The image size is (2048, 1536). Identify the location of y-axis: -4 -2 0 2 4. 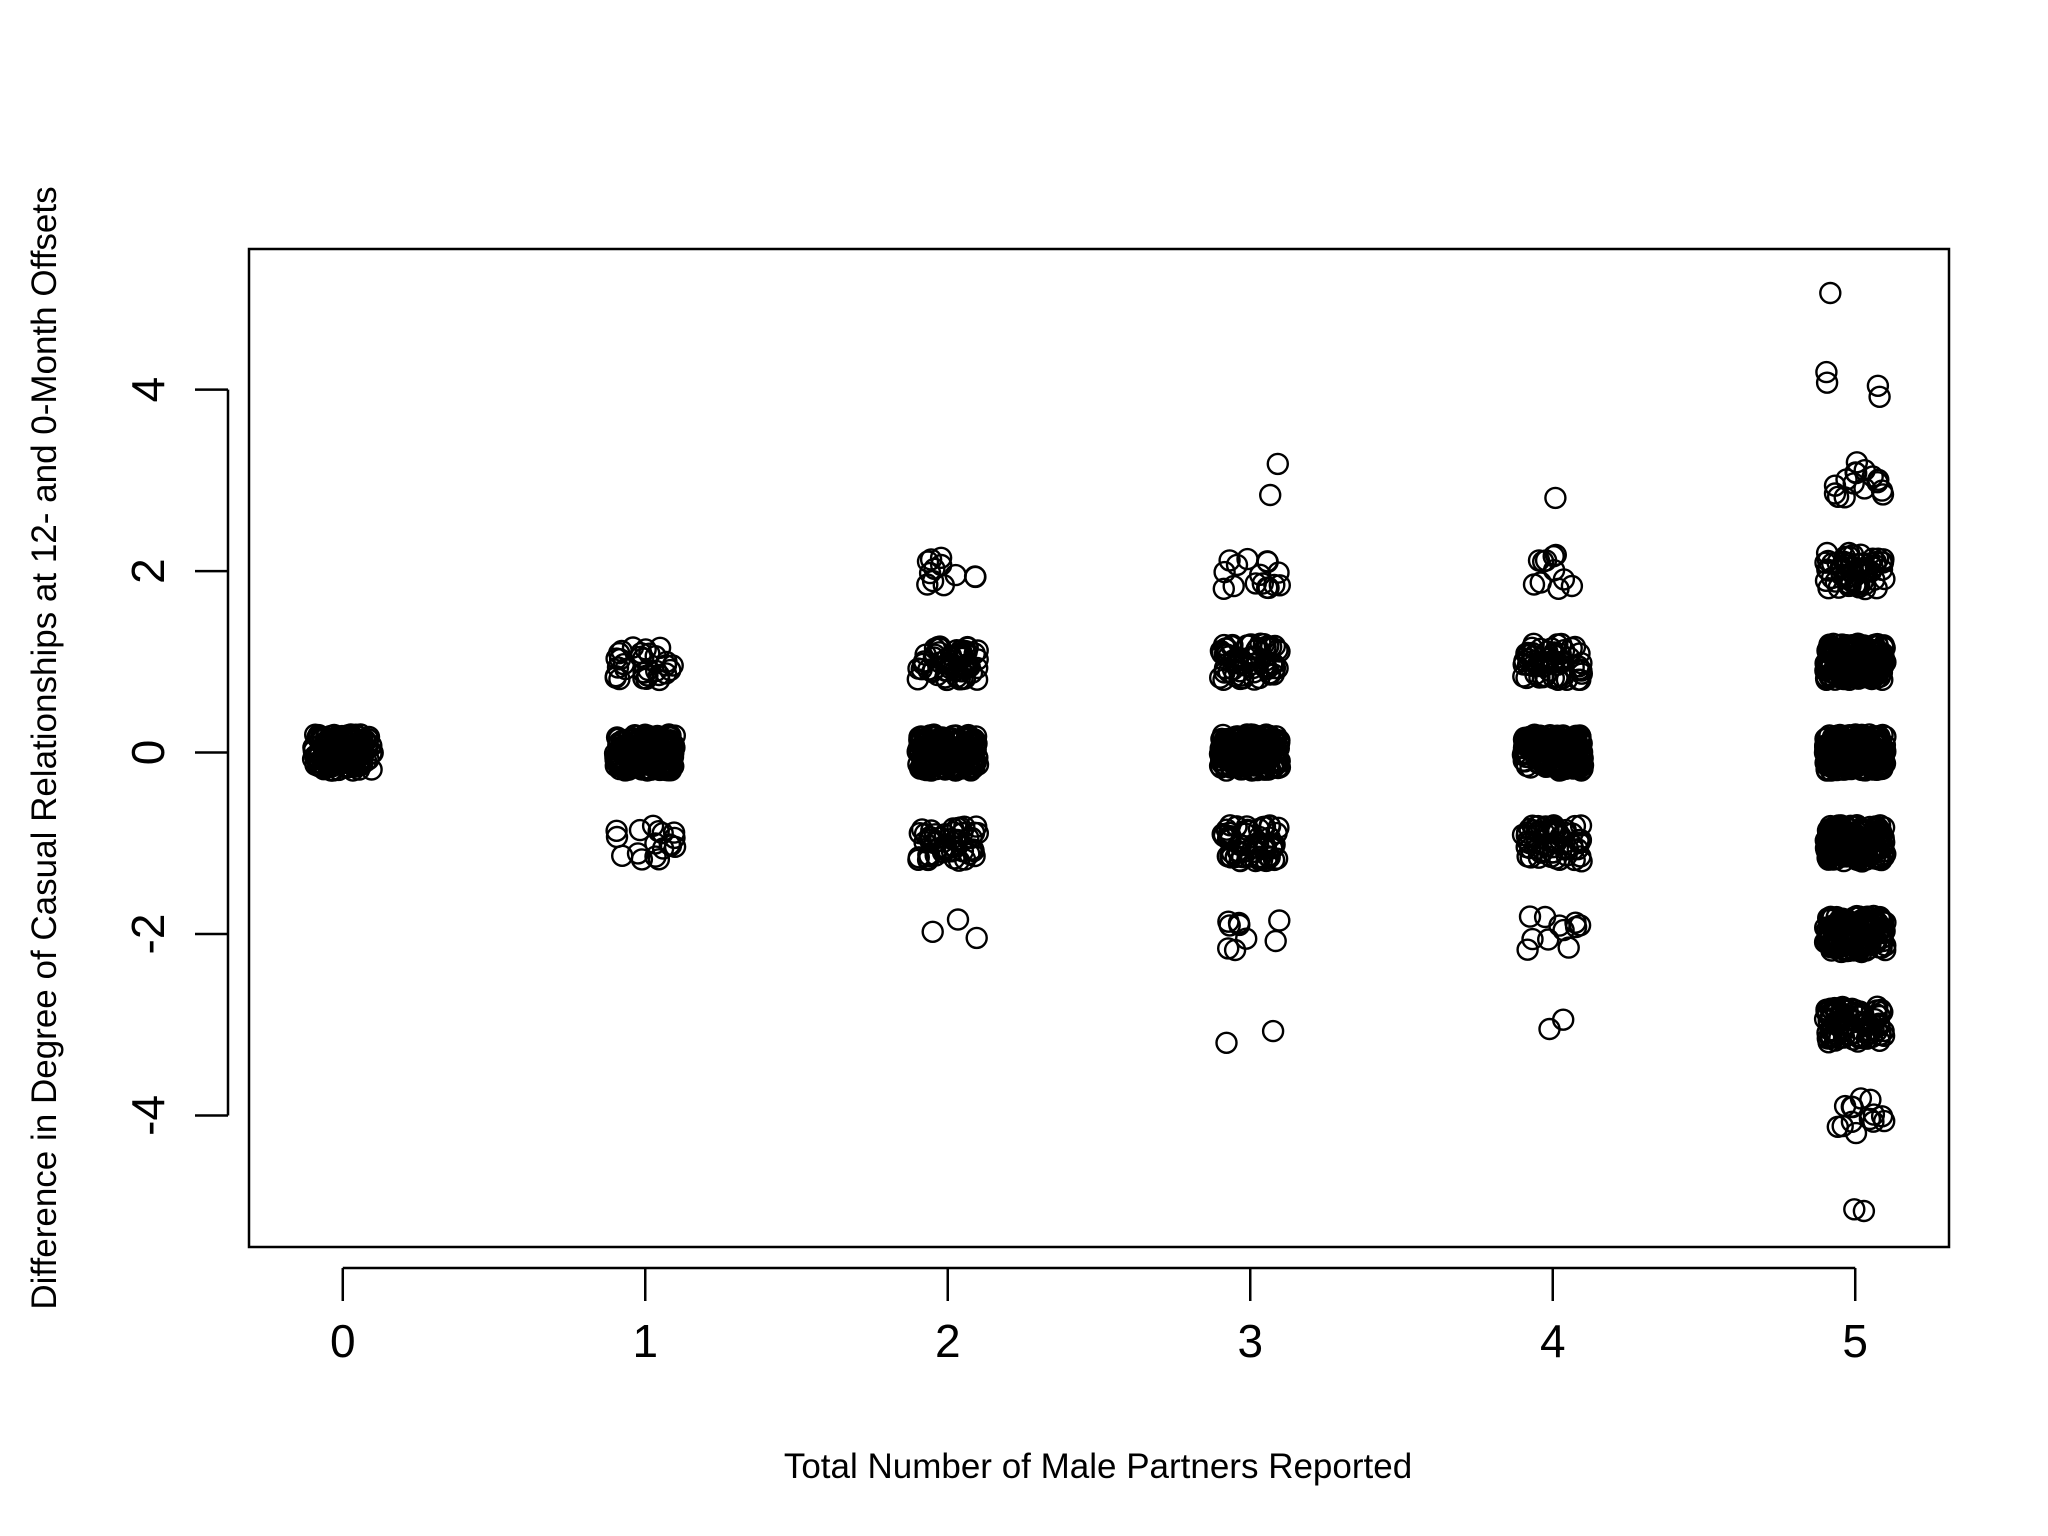
(176, 756).